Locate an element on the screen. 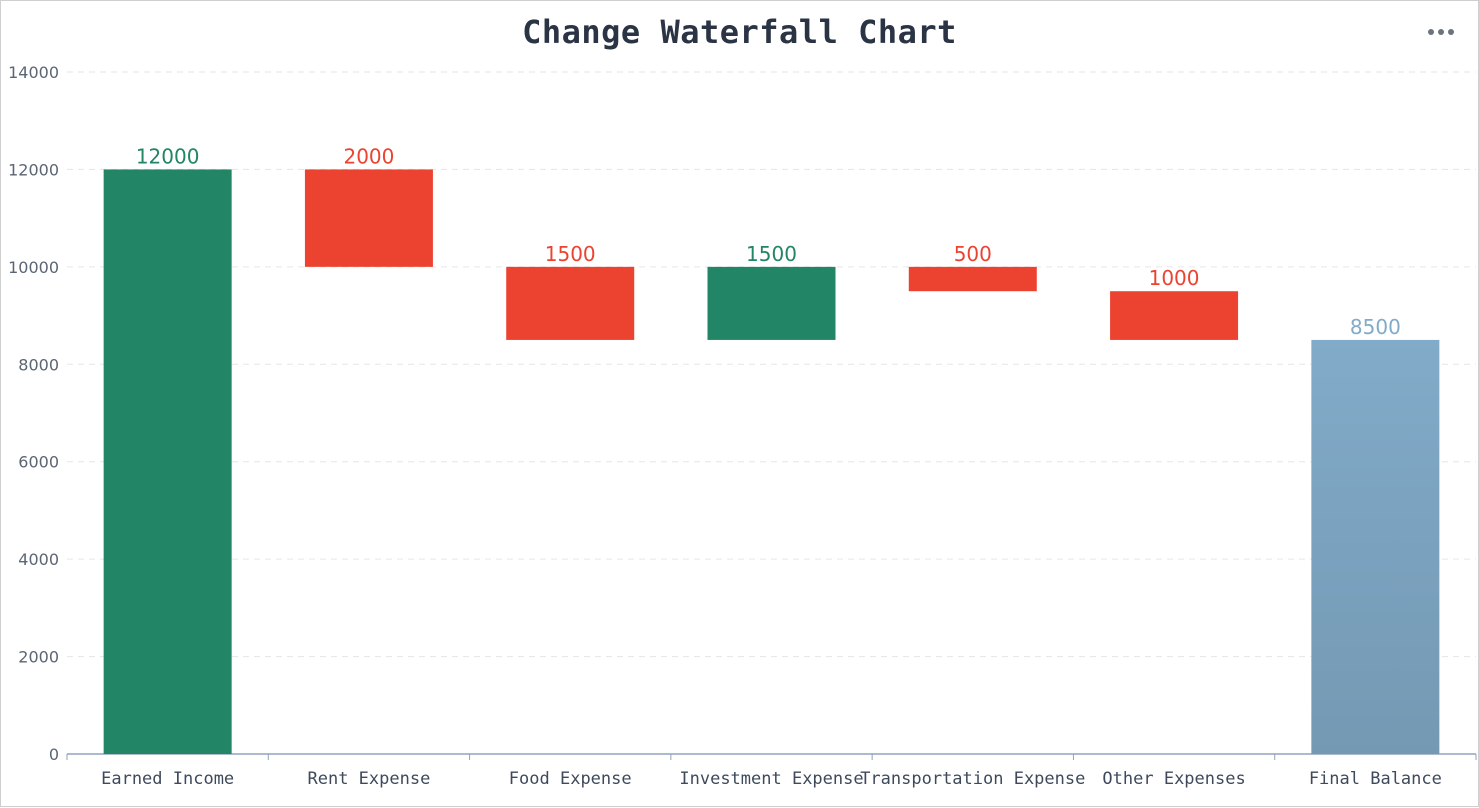  x-tick-label: Other Expenses is located at coordinates (1173, 779).